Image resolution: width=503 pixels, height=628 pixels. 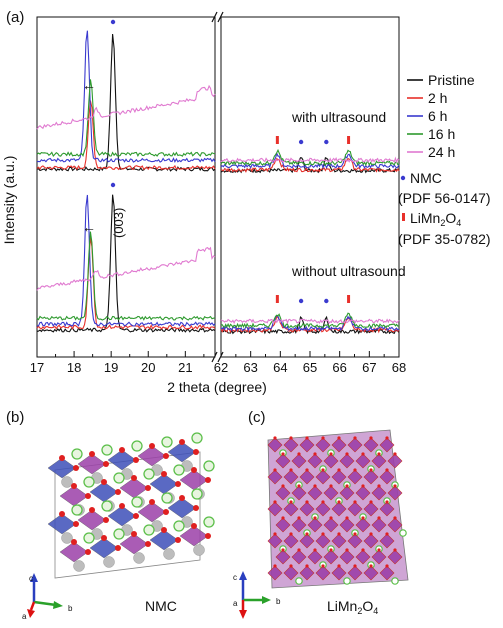 What do you see at coordinates (444, 228) in the screenshot?
I see `legend-marker-limn: LiMn2O4 (PDF 35-0782)` at bounding box center [444, 228].